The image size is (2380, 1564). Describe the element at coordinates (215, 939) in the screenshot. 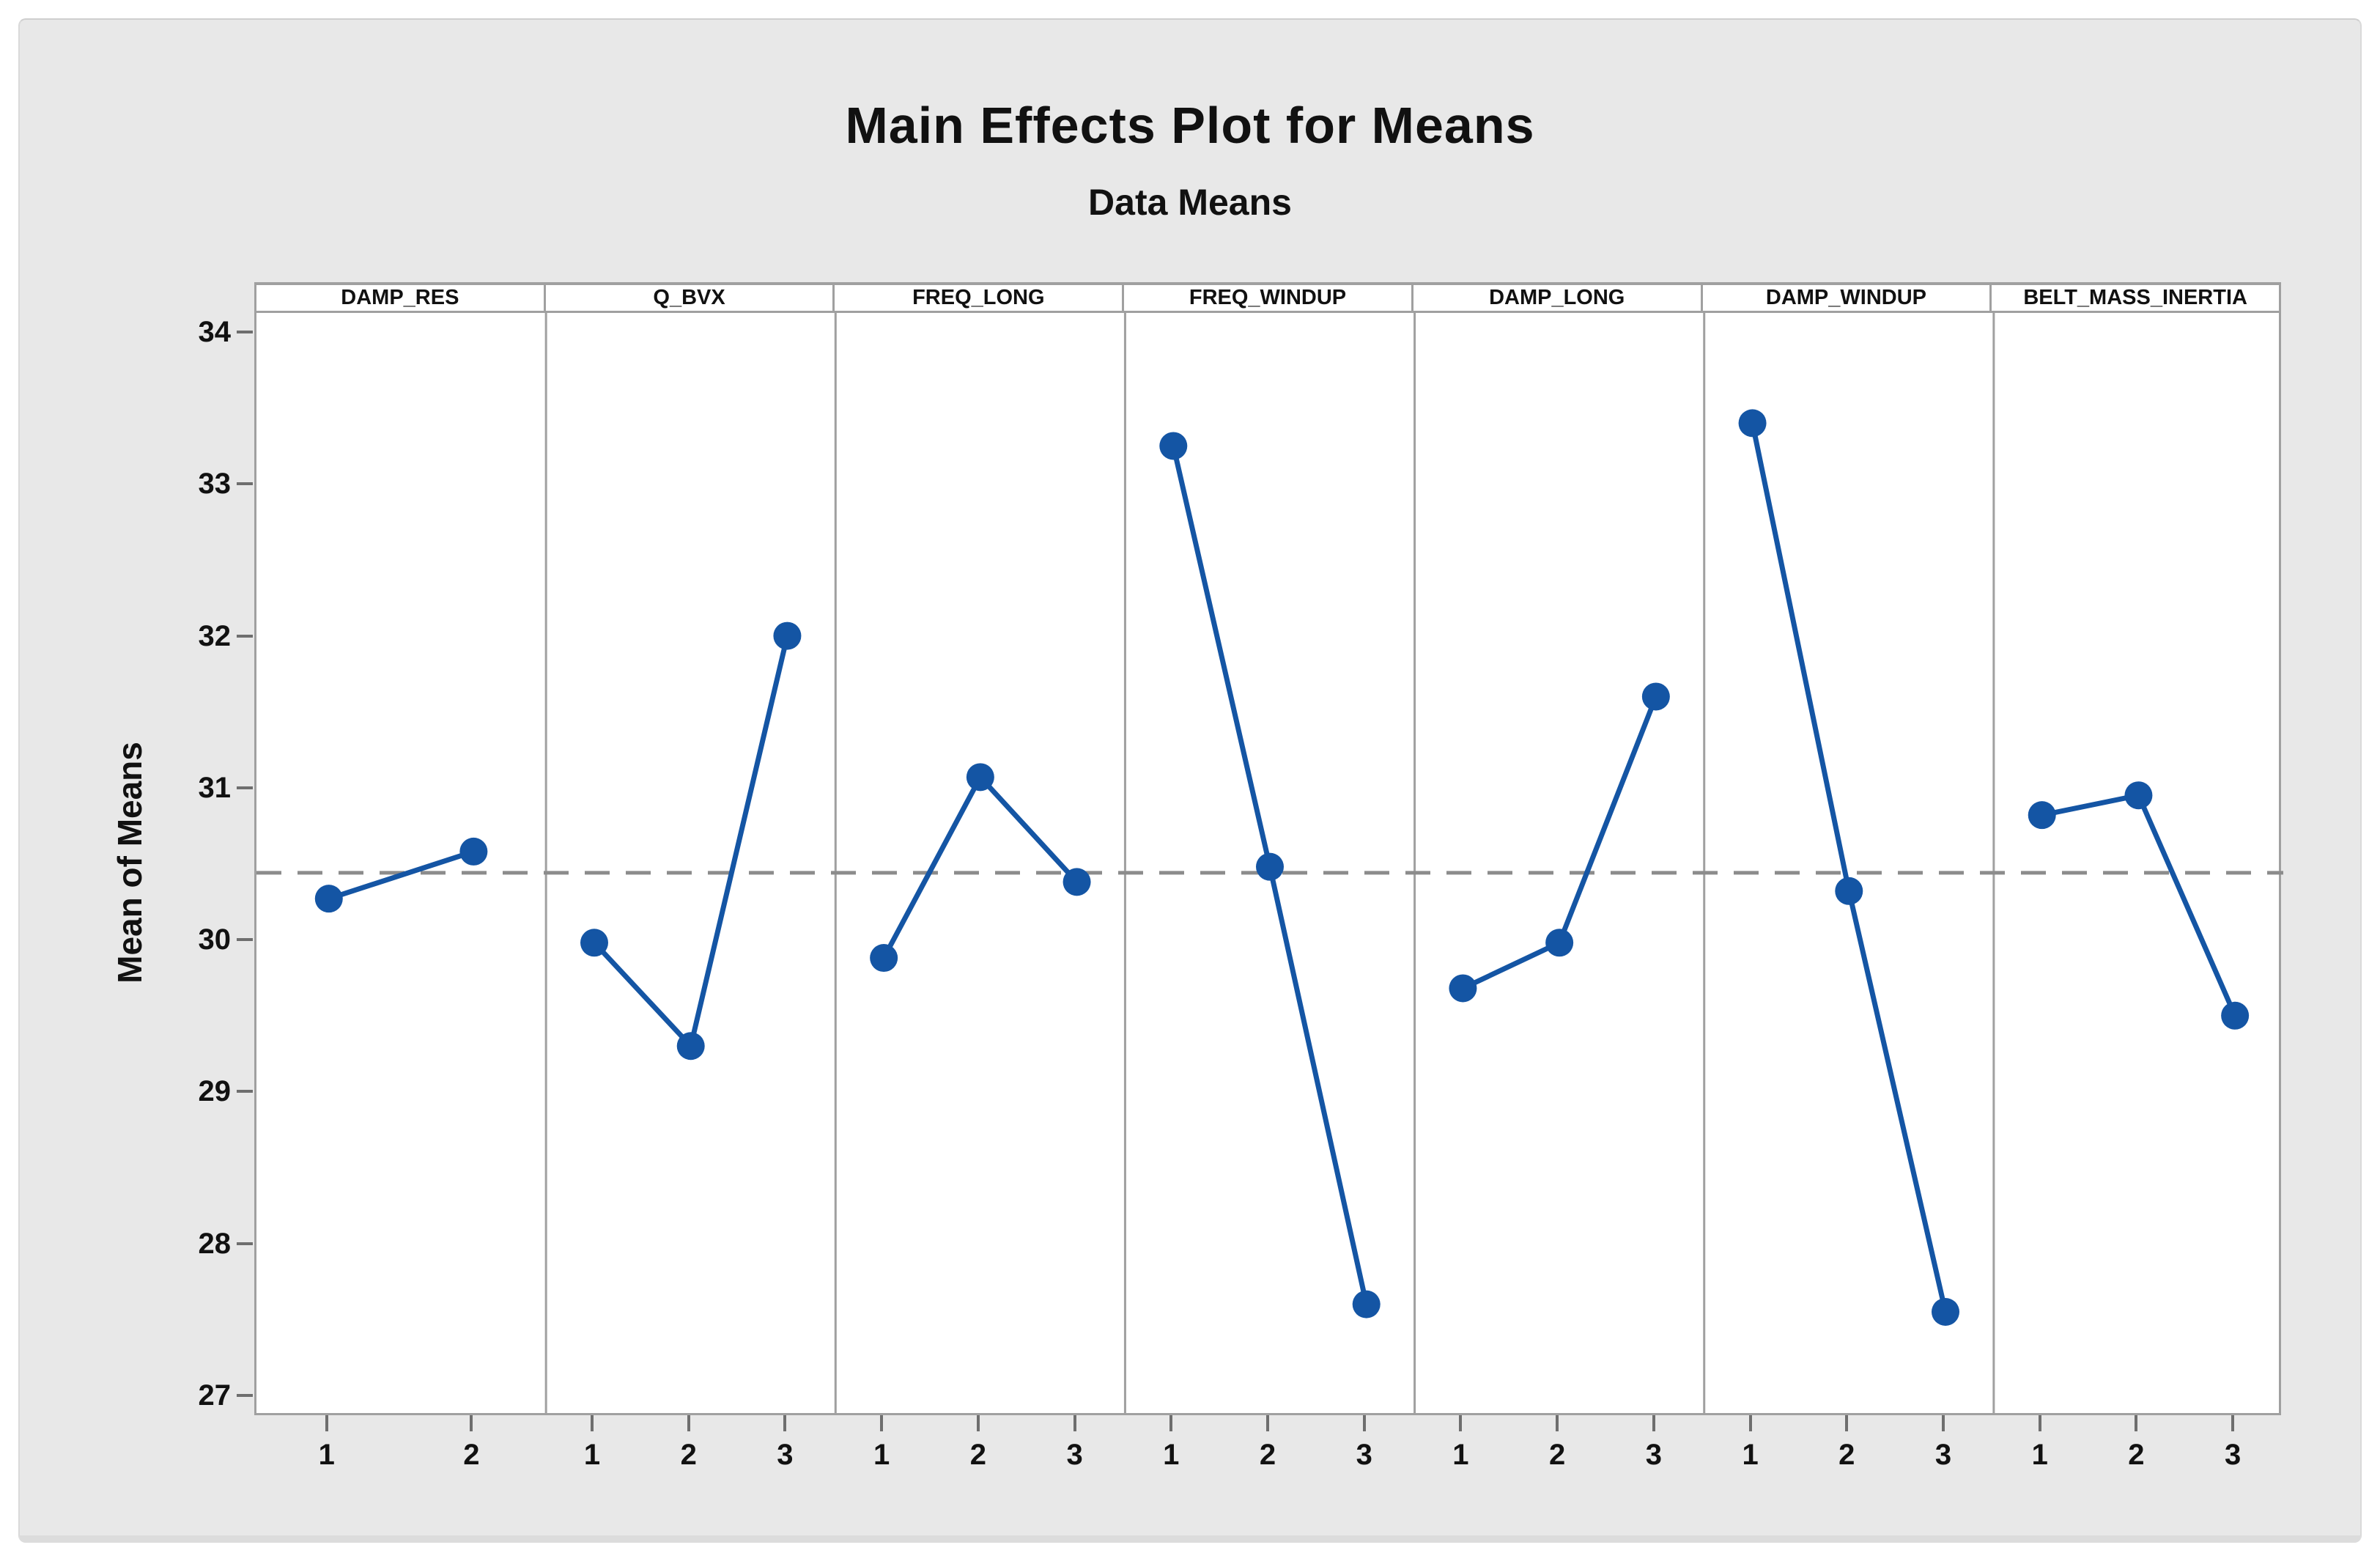

I see `y-tick-label: 30` at that location.